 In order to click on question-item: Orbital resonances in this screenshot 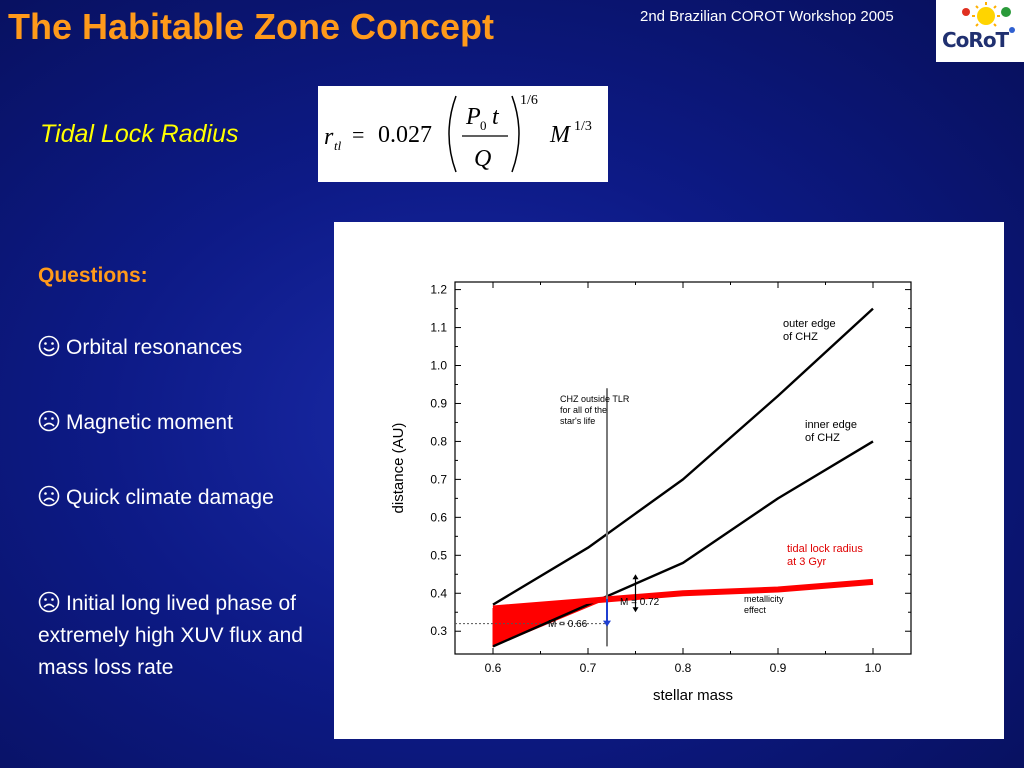, I will do `click(173, 348)`.